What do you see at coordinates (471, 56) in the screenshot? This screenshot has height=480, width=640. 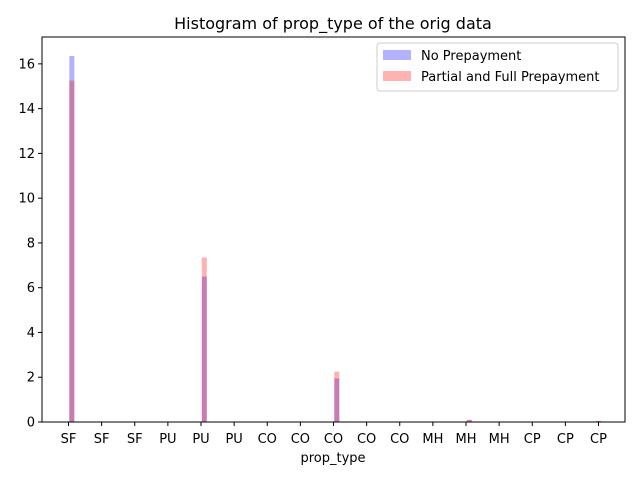 I see `legend-label-no-prepayment: No Prepayment` at bounding box center [471, 56].